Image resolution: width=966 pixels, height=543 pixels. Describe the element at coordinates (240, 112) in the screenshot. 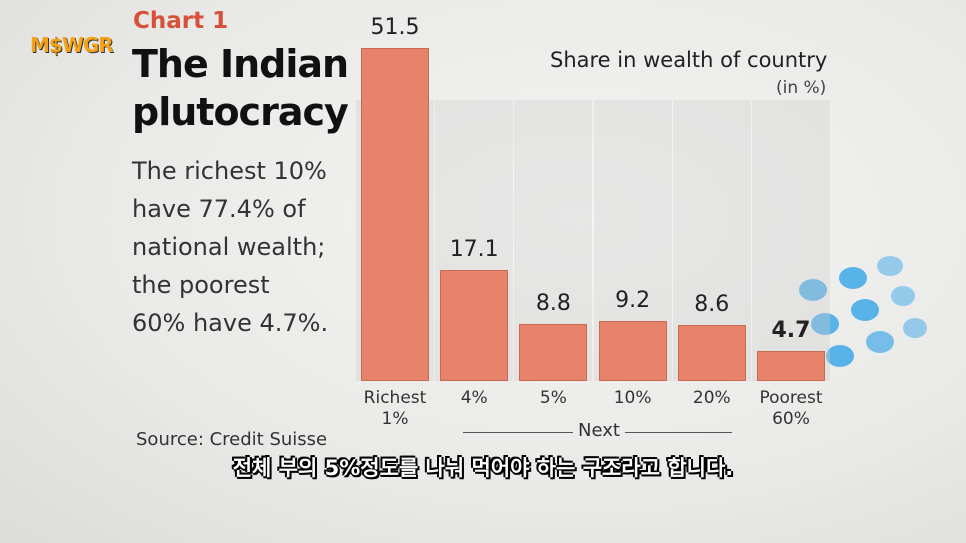

I see `title-line: plutocracy` at that location.